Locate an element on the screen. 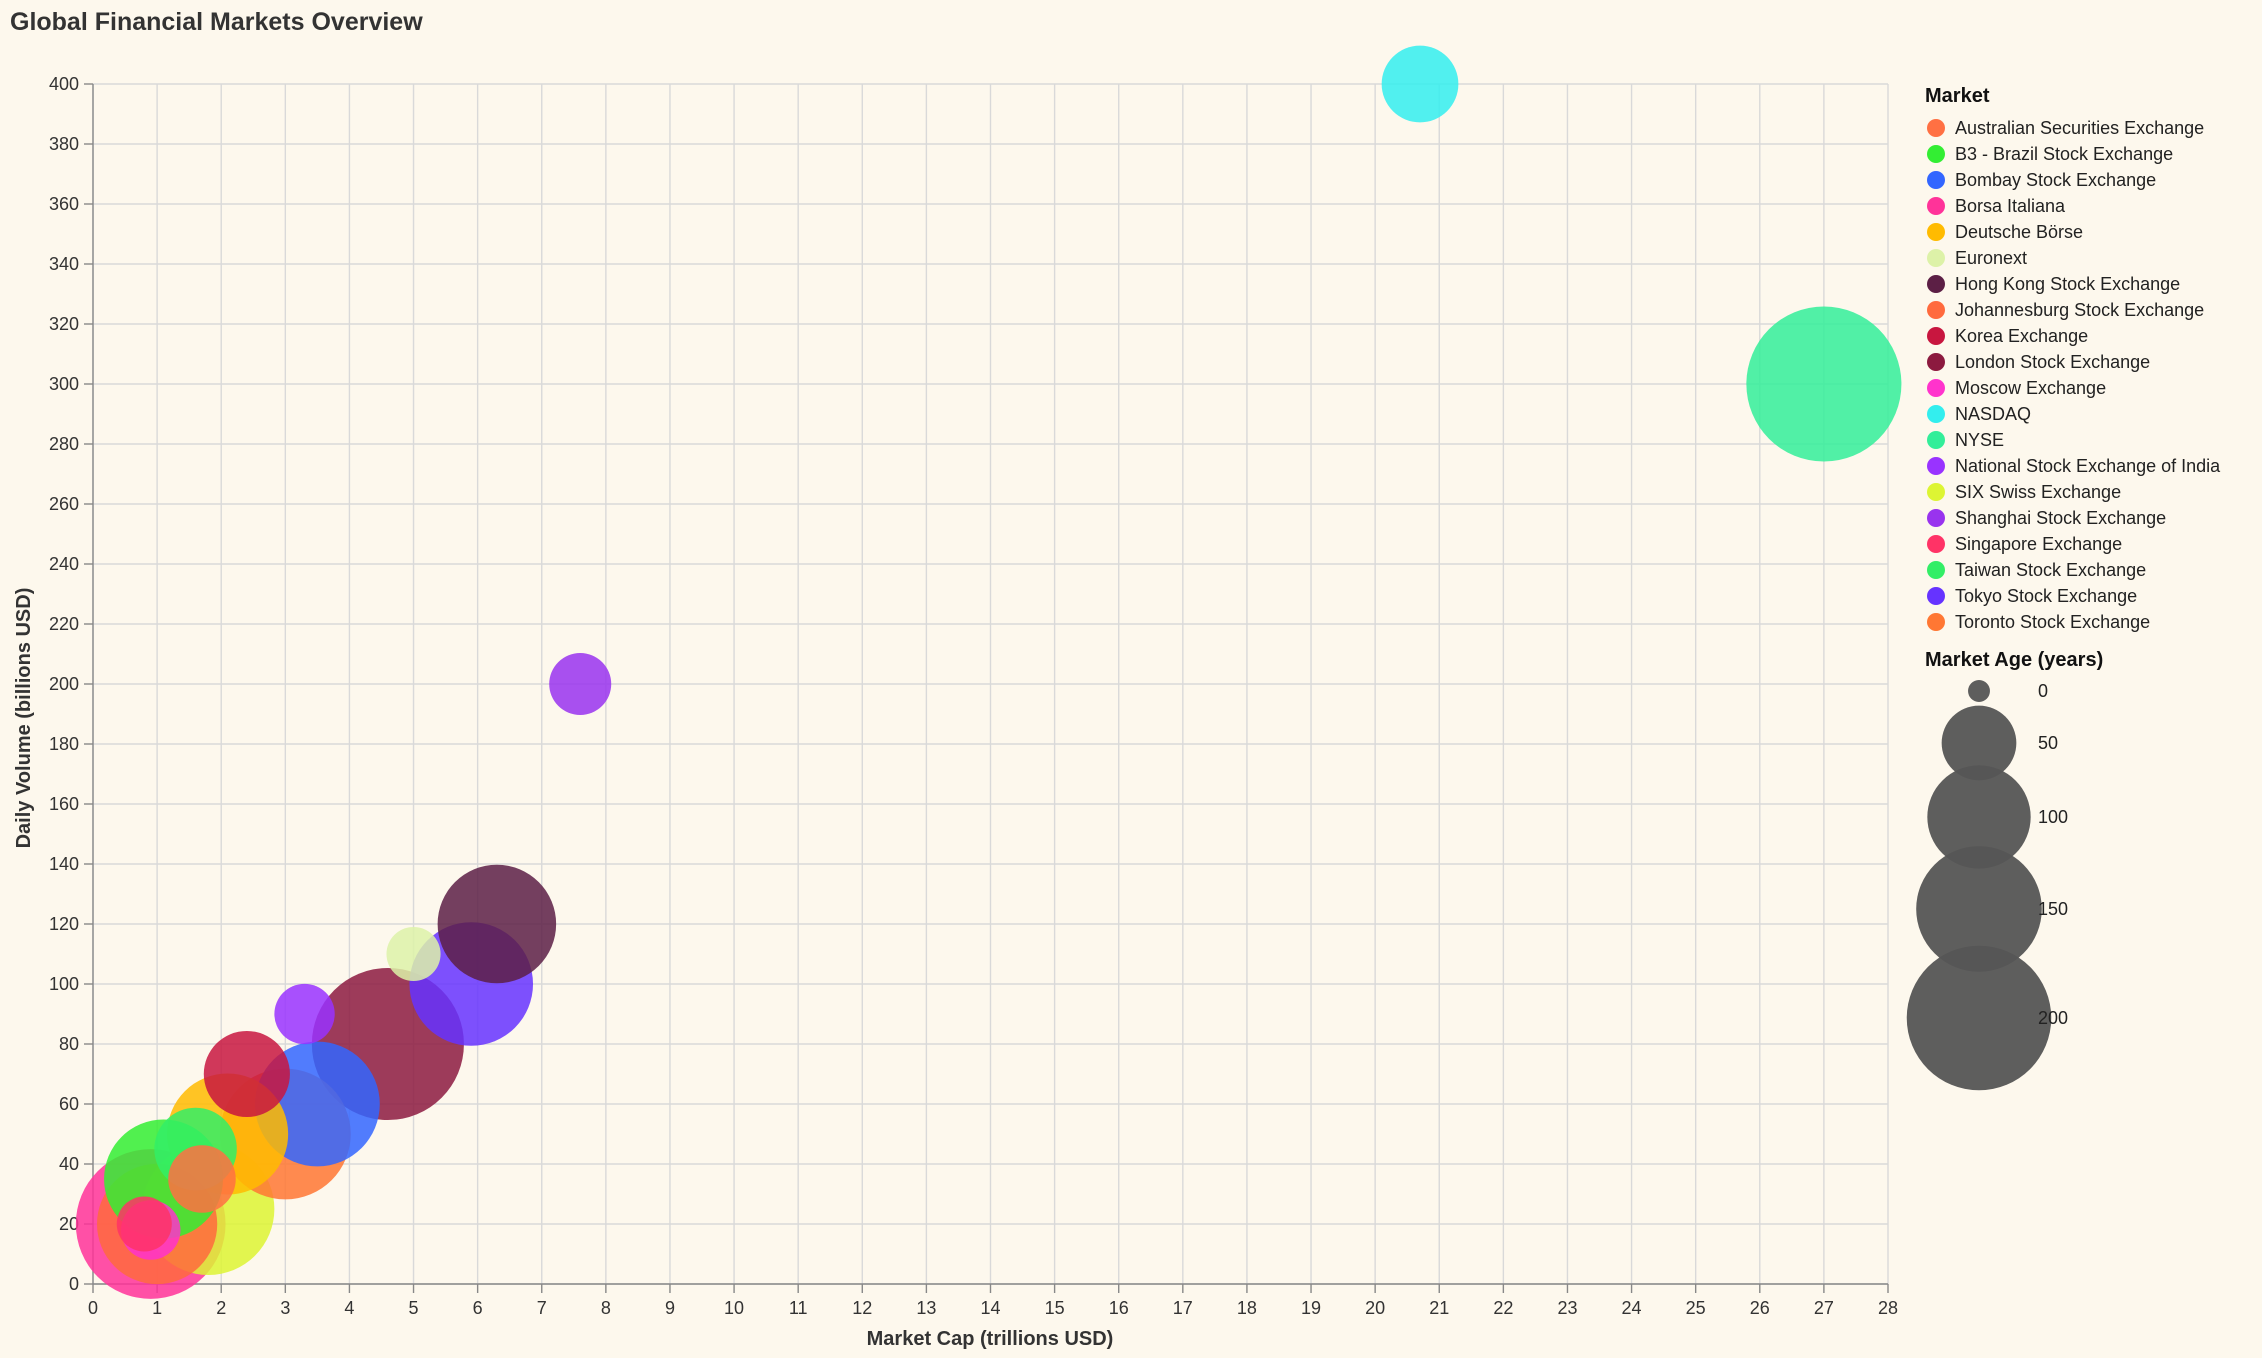 Image resolution: width=2262 pixels, height=1358 pixels. x-tick-label: 21 is located at coordinates (1439, 1308).